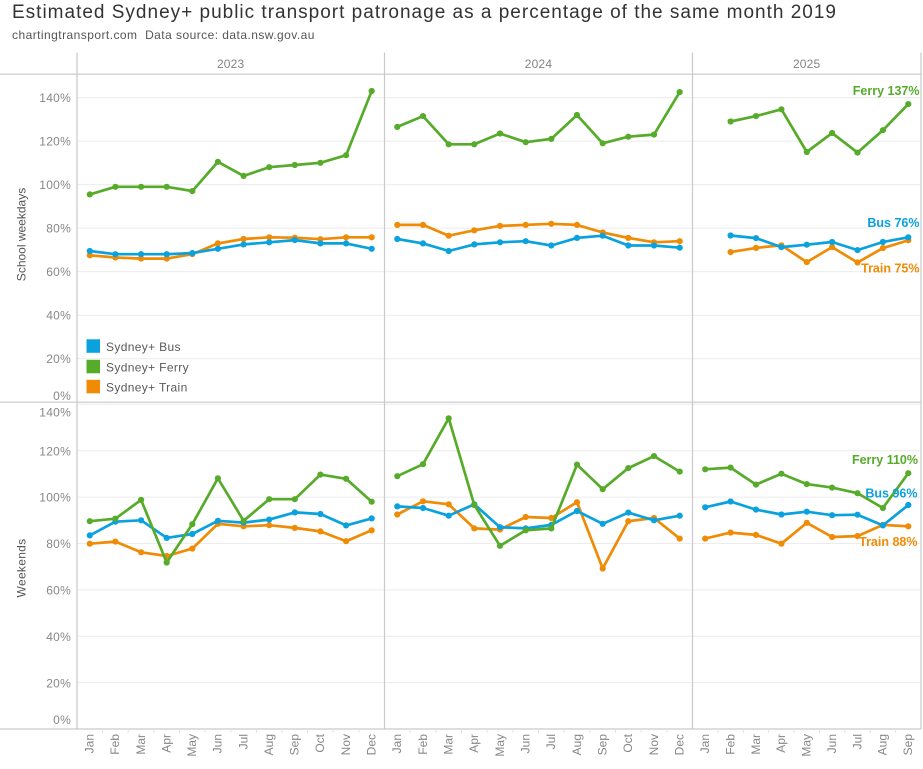  I want to click on svg-text: 2024, so click(539, 64).